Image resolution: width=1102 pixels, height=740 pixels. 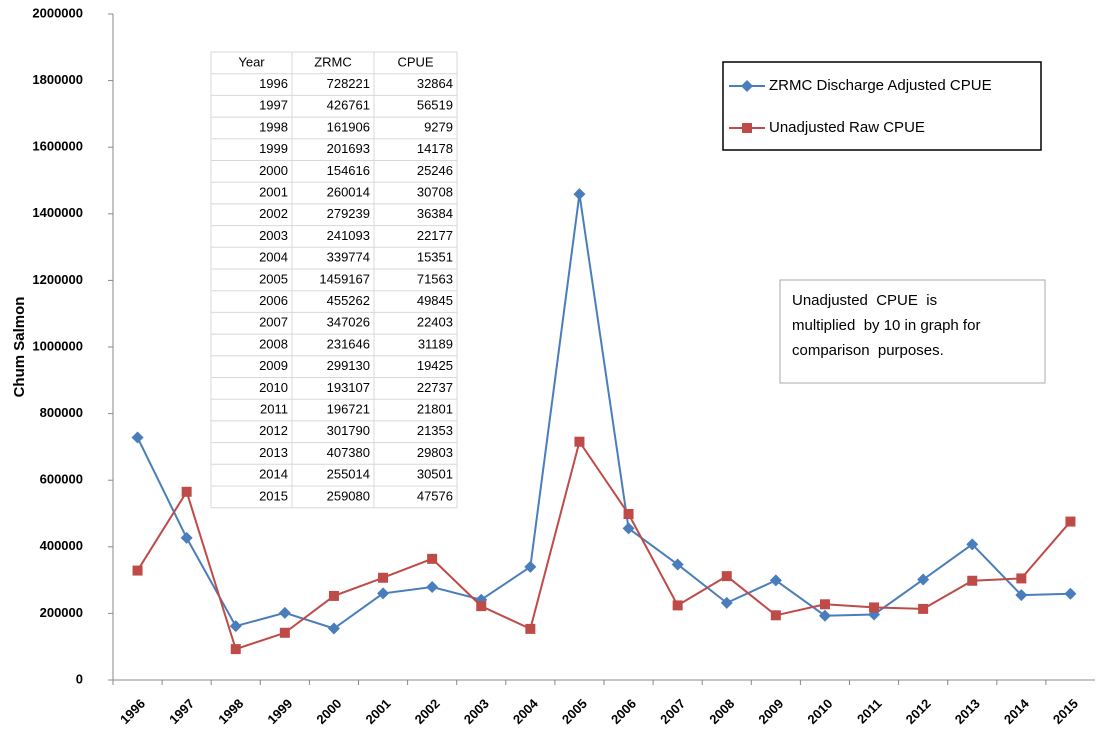 I want to click on y-tick-label: 2000000, so click(x=57, y=12).